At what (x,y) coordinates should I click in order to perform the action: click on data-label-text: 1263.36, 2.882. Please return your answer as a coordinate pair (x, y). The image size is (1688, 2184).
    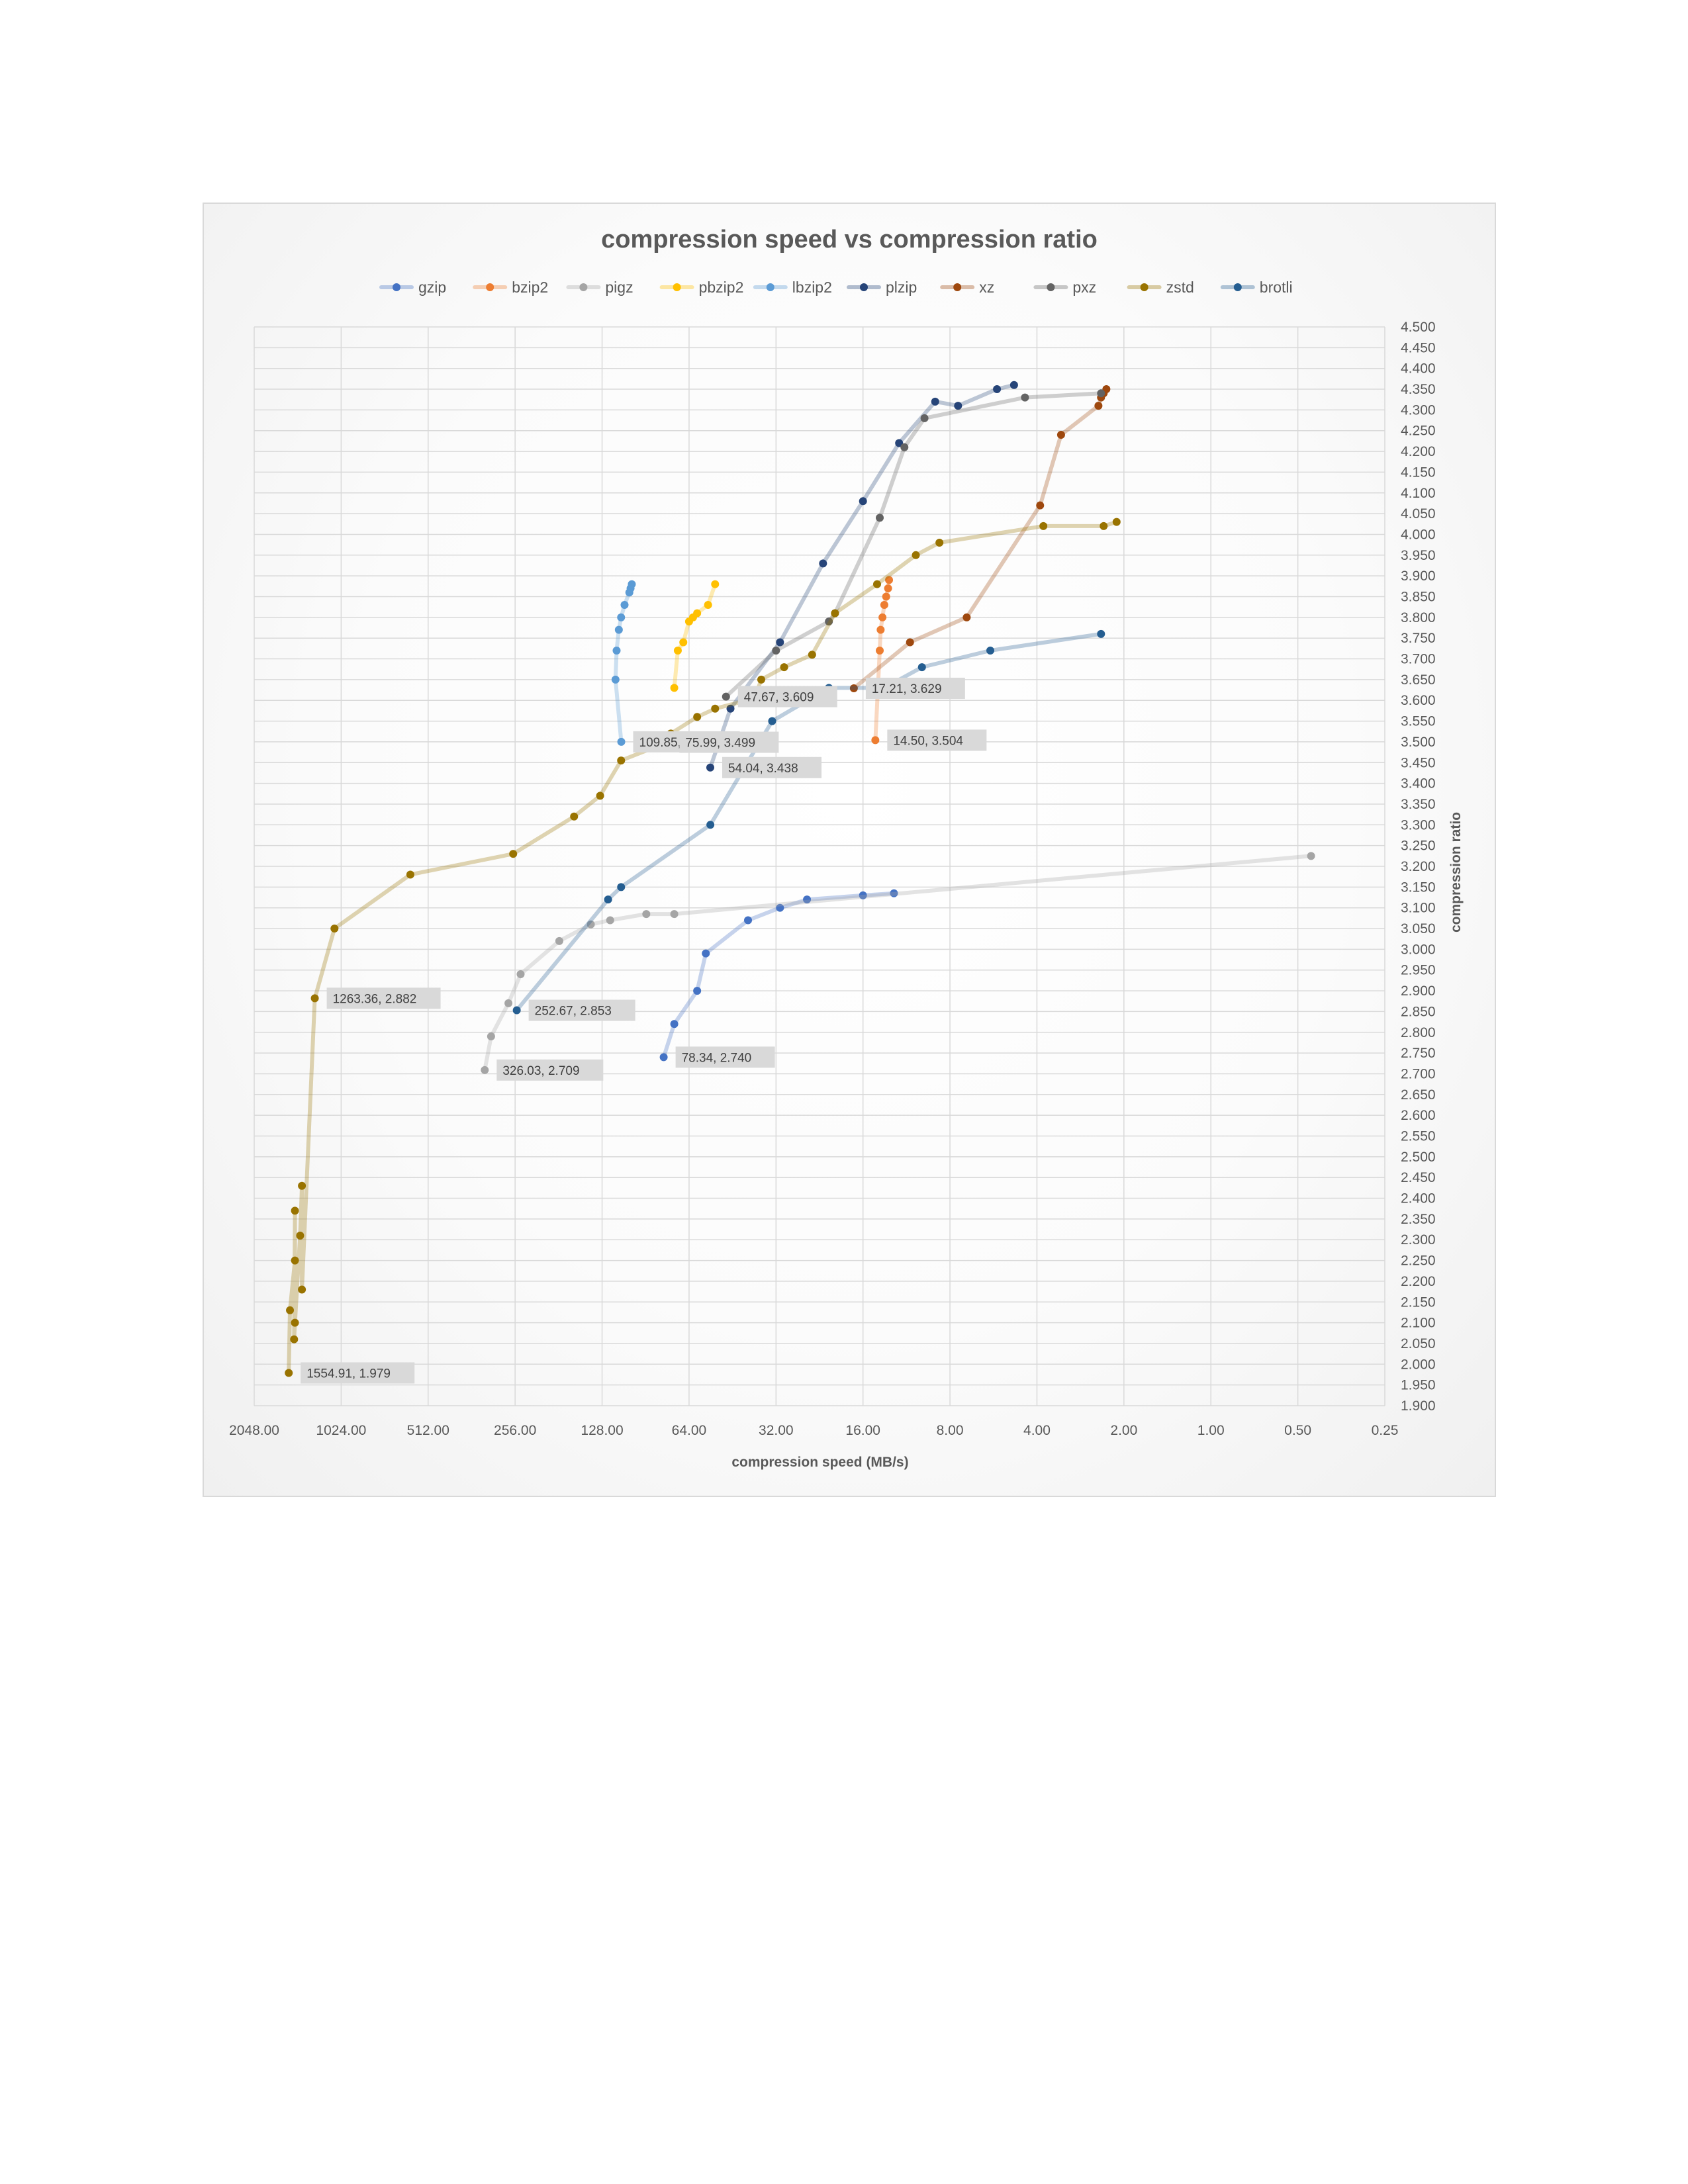
    Looking at the image, I should click on (375, 999).